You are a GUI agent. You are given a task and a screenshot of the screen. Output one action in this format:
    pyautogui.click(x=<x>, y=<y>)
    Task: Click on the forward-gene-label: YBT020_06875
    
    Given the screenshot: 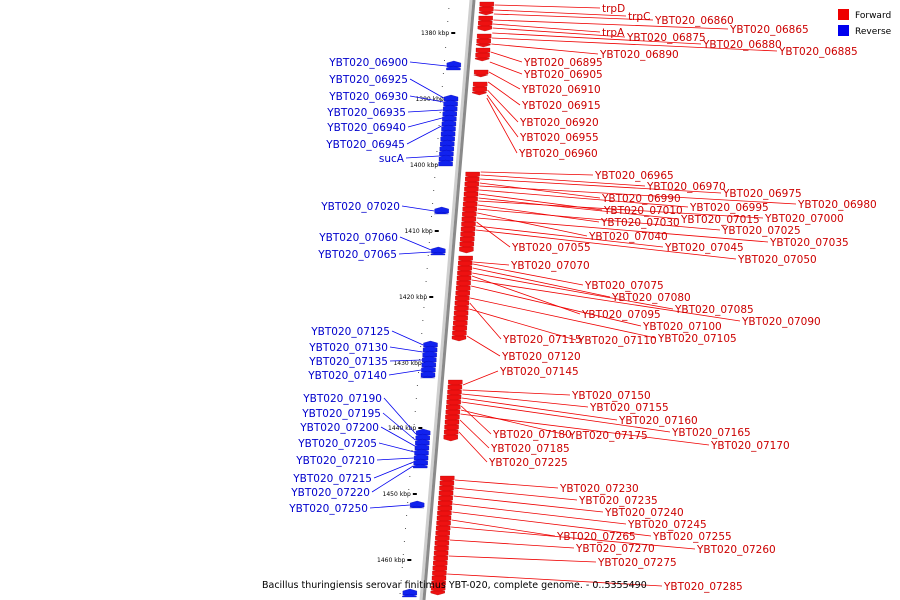 What is the action you would take?
    pyautogui.click(x=666, y=38)
    